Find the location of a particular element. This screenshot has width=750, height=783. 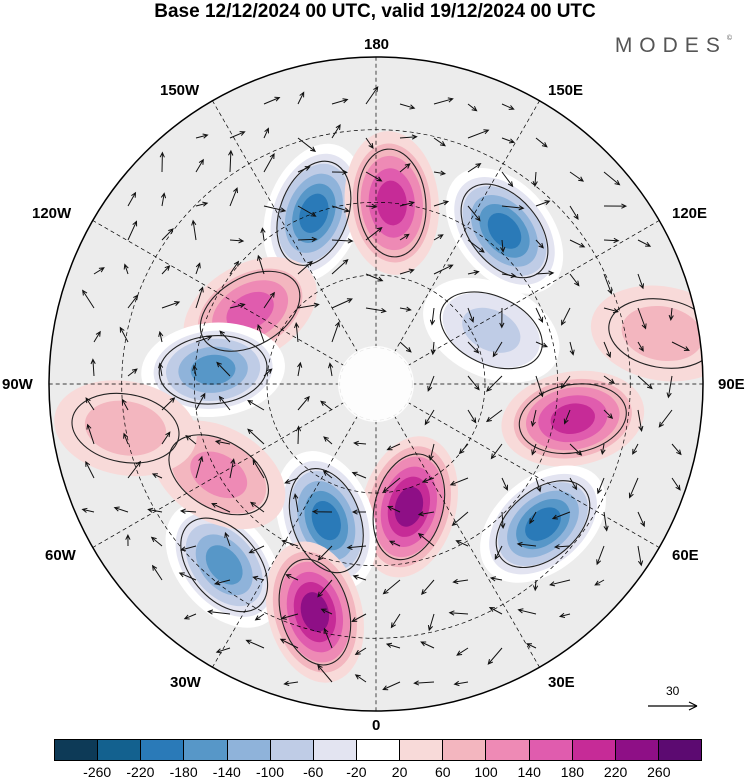

brand-mark: © is located at coordinates (729, 38).